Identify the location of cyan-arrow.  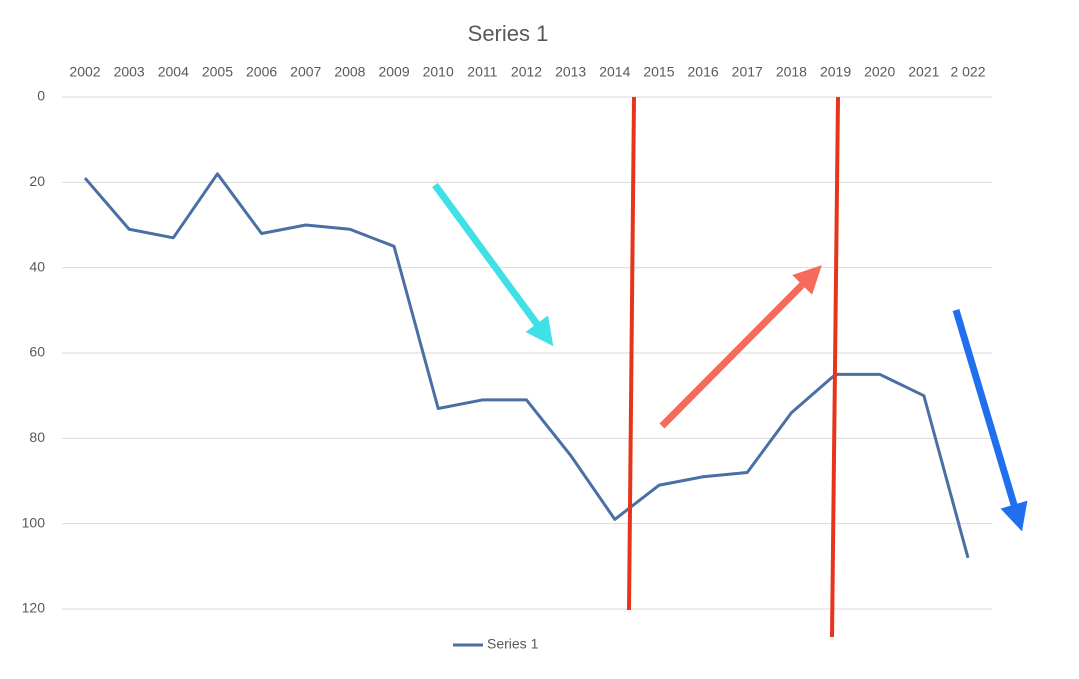
(493, 264).